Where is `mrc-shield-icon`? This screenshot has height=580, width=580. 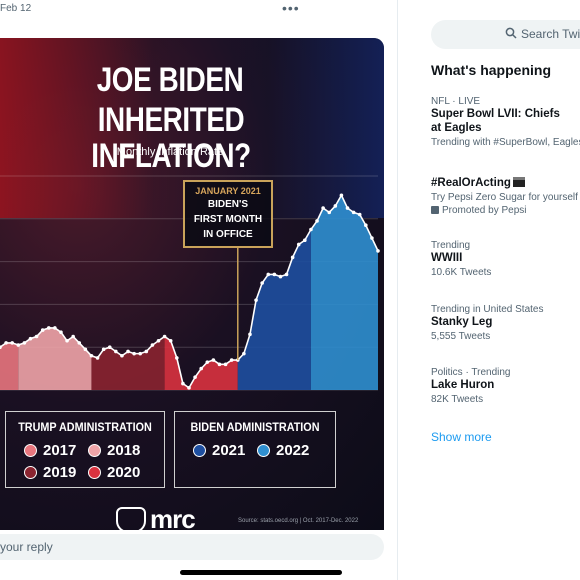
mrc-shield-icon is located at coordinates (131, 518).